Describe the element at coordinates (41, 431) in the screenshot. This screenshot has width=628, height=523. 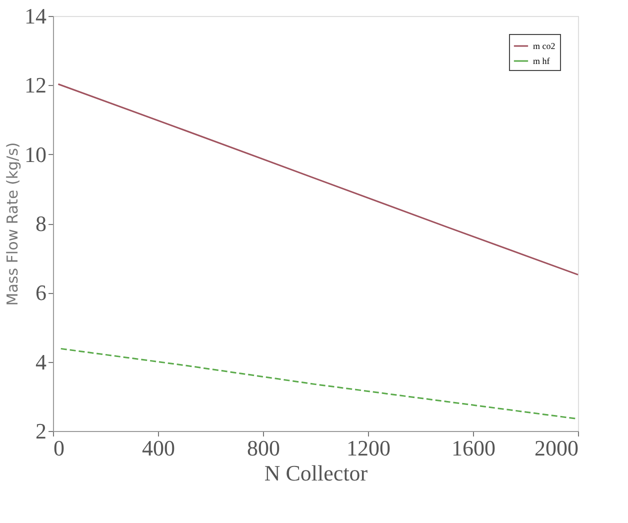
I see `y-tick-label: 2` at that location.